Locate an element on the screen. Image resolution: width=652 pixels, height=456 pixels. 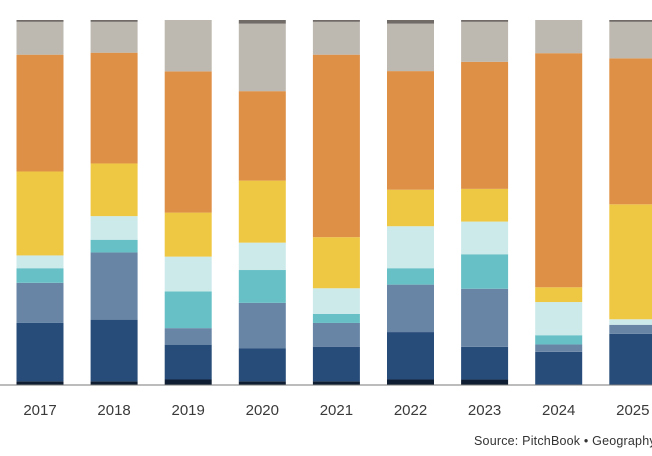
x-tick-labels: 2017 2018 2019 2020 2021 2022 2023 2024 2025 is located at coordinates (336, 410).